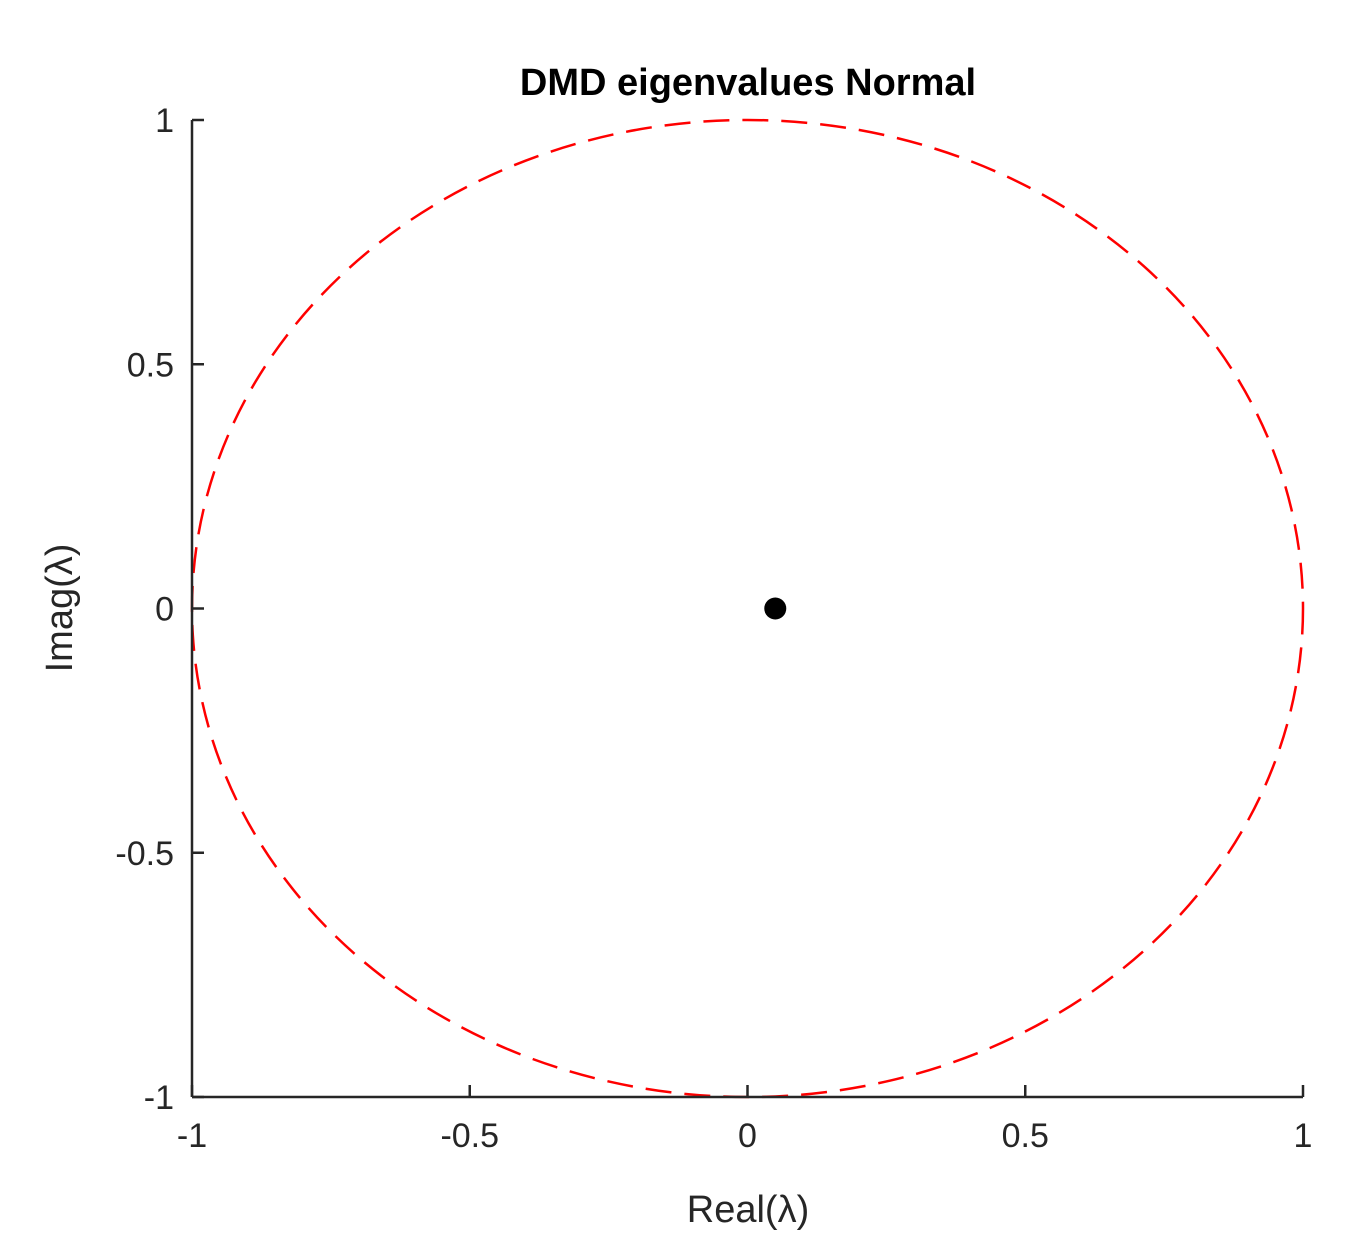 This screenshot has width=1364, height=1259. What do you see at coordinates (192, 1136) in the screenshot?
I see `x-tick-label: -1` at bounding box center [192, 1136].